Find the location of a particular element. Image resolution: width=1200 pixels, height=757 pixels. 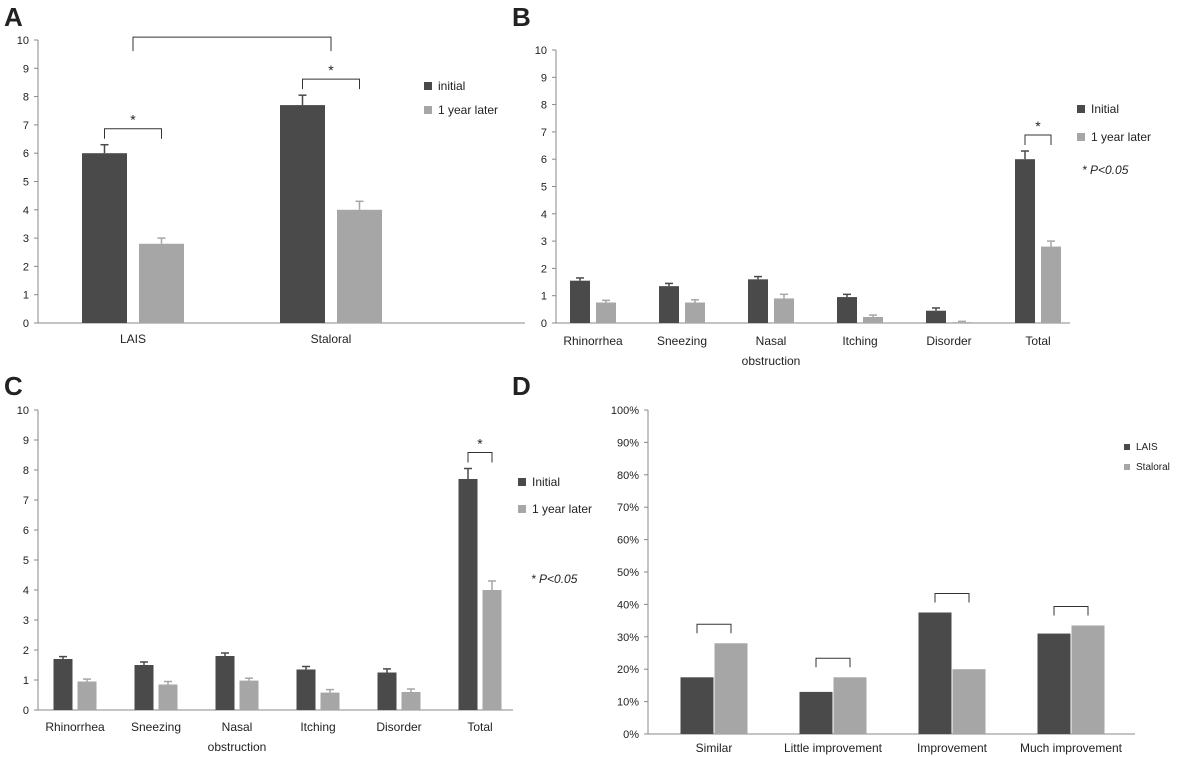

y-tick-label: 6 is located at coordinates (26, 154).